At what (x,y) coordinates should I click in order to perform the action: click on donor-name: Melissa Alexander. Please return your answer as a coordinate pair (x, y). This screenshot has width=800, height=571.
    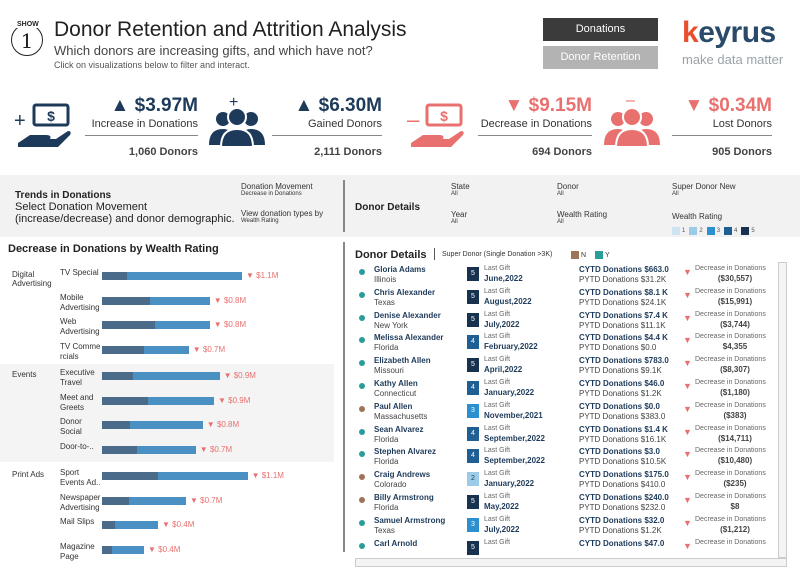
    Looking at the image, I should click on (409, 338).